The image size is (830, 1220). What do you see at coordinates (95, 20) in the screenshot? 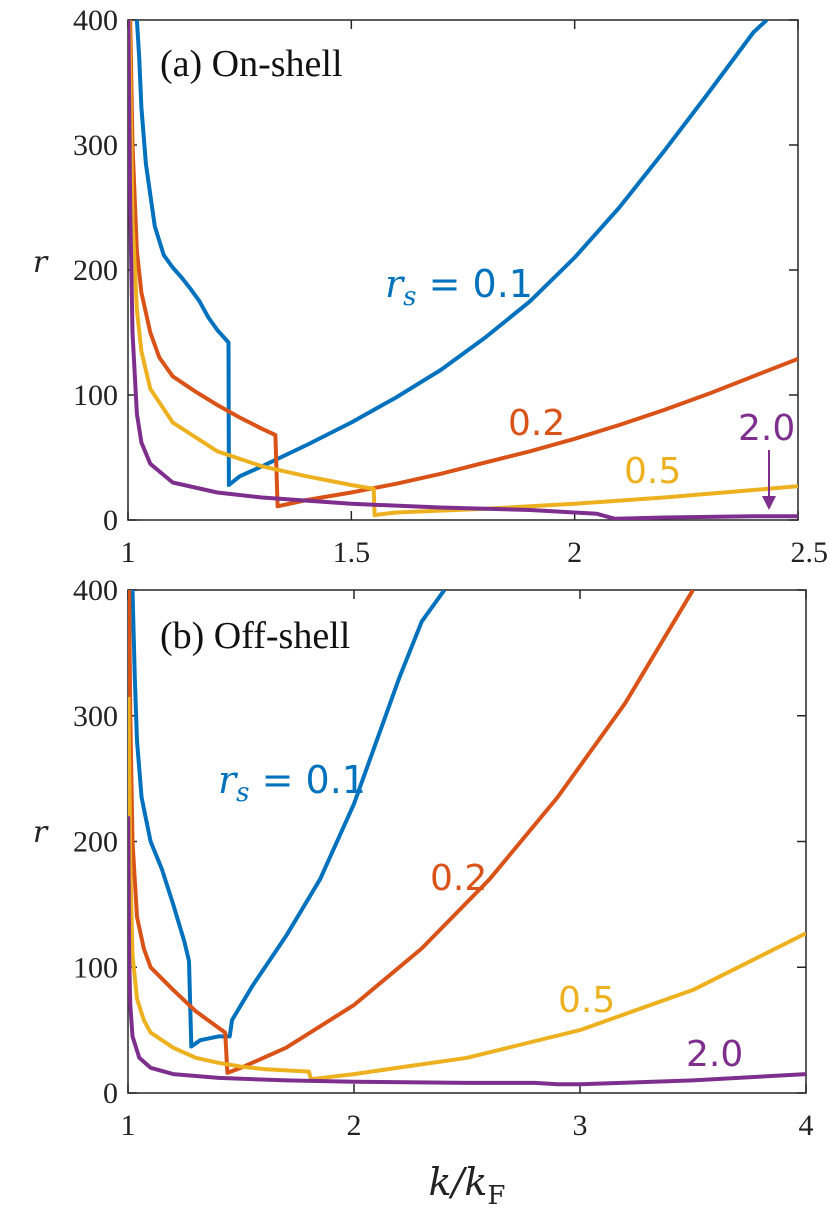
I see `panel-a-ytick-label: 400` at bounding box center [95, 20].